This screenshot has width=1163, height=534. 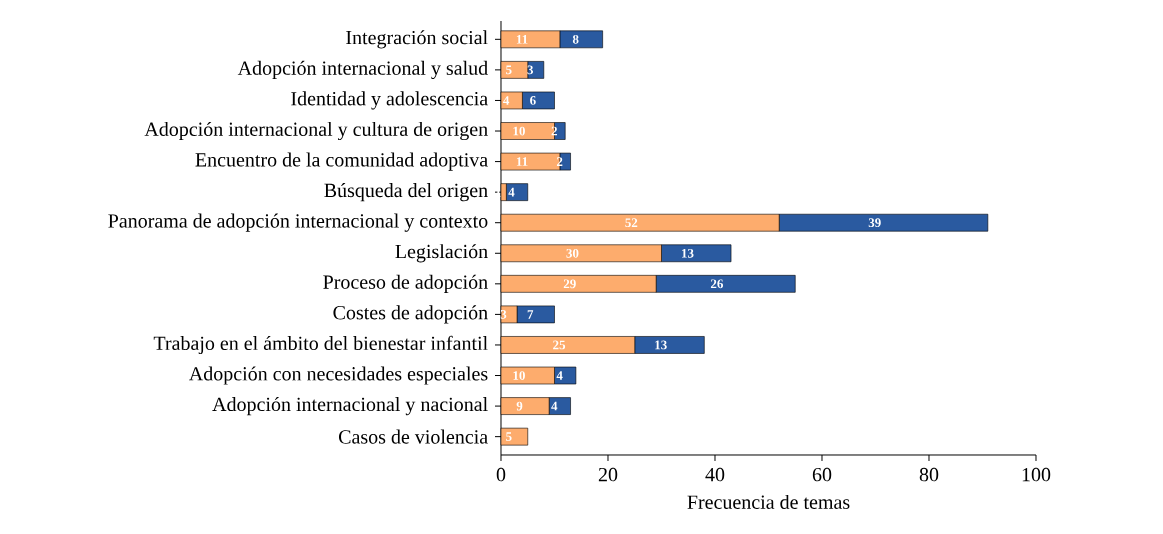 What do you see at coordinates (715, 474) in the screenshot?
I see `x-tick-label: 40` at bounding box center [715, 474].